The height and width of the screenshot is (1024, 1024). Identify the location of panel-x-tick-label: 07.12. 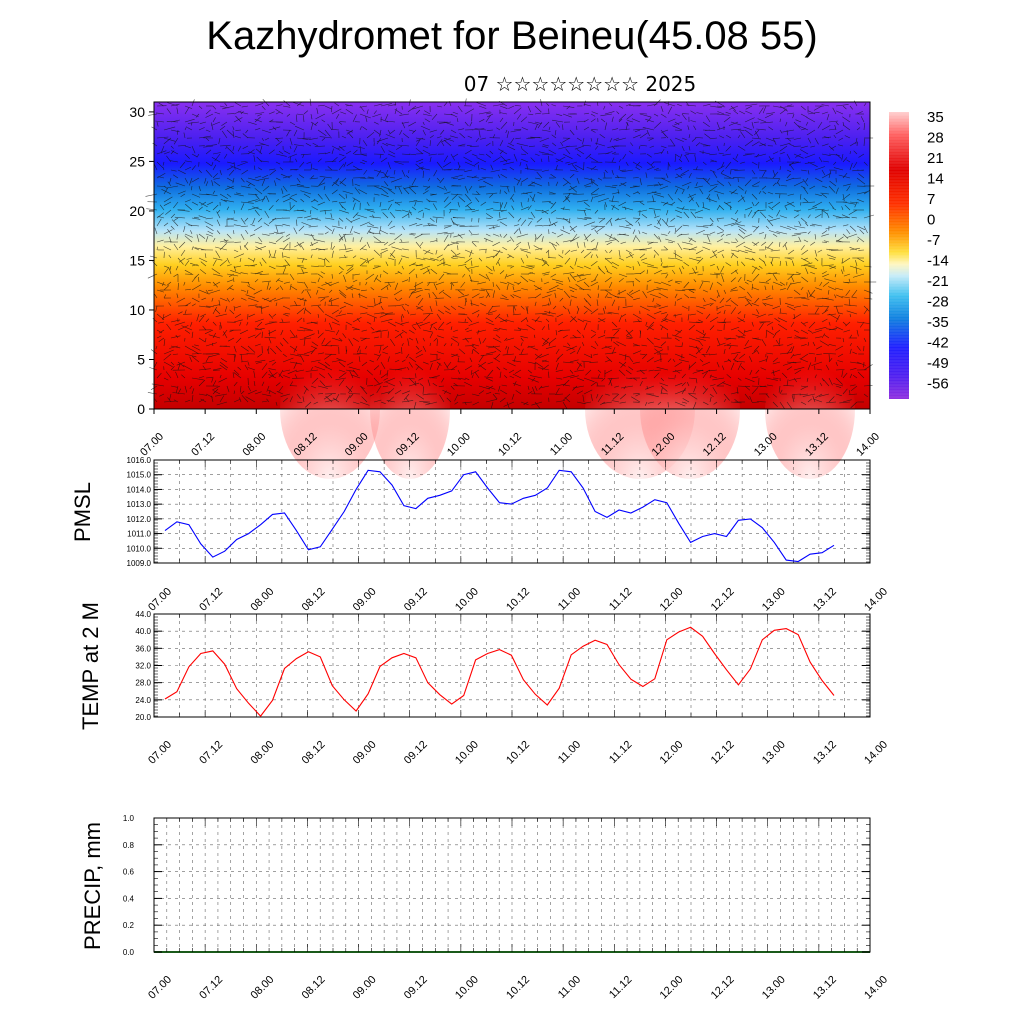
(211, 600).